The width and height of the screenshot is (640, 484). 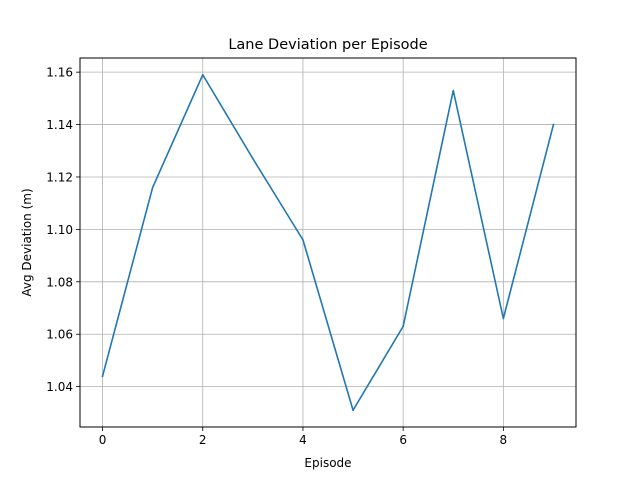 I want to click on y-axis-ticks: 1.04 1.06 1.08 1.10 1.12 1.14 1.16, so click(x=63, y=230).